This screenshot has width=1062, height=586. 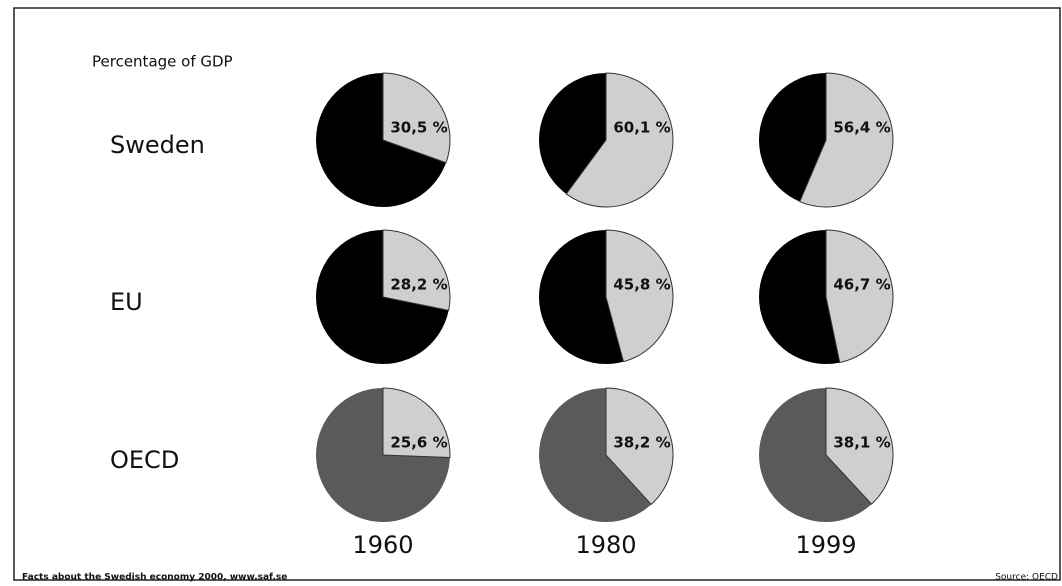 I want to click on data-label: 45,8 %, so click(x=641, y=285).